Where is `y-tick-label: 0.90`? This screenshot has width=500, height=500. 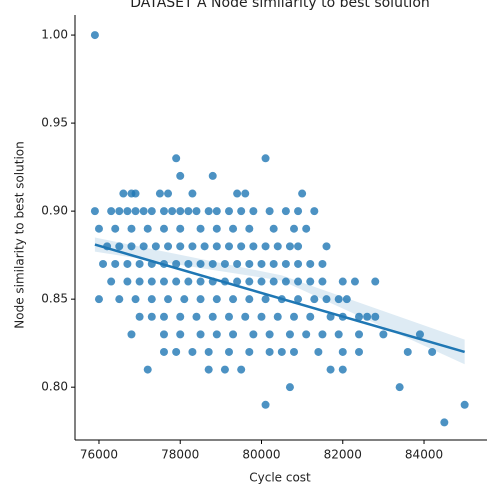
y-tick-label: 0.90 is located at coordinates (54, 211).